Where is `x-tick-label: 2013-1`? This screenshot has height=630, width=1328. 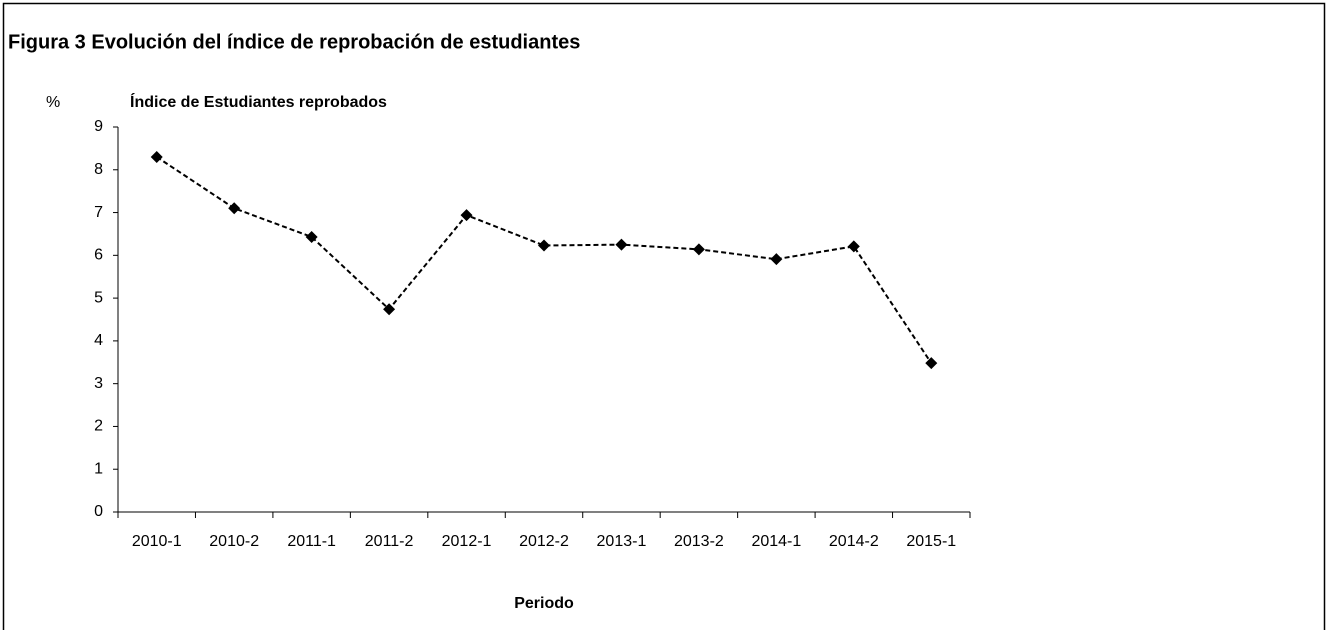
x-tick-label: 2013-1 is located at coordinates (622, 541).